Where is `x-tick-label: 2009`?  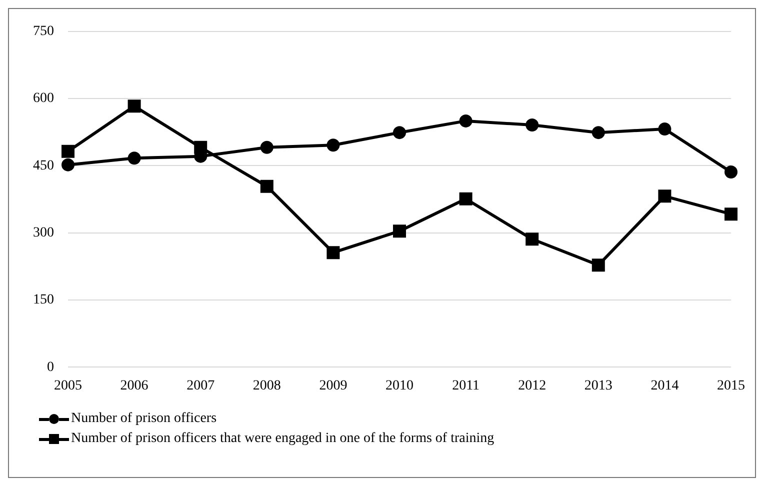
x-tick-label: 2009 is located at coordinates (333, 386).